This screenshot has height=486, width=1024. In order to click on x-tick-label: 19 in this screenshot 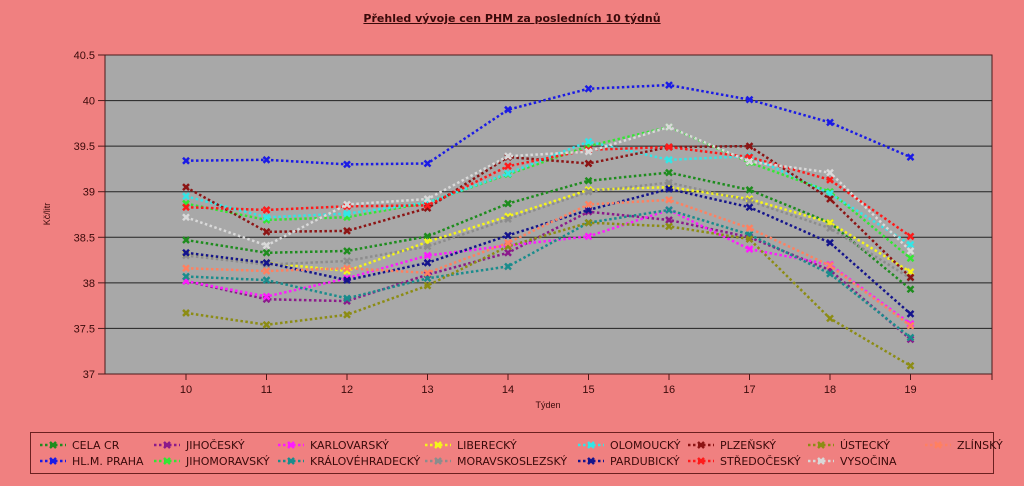, I will do `click(910, 390)`.